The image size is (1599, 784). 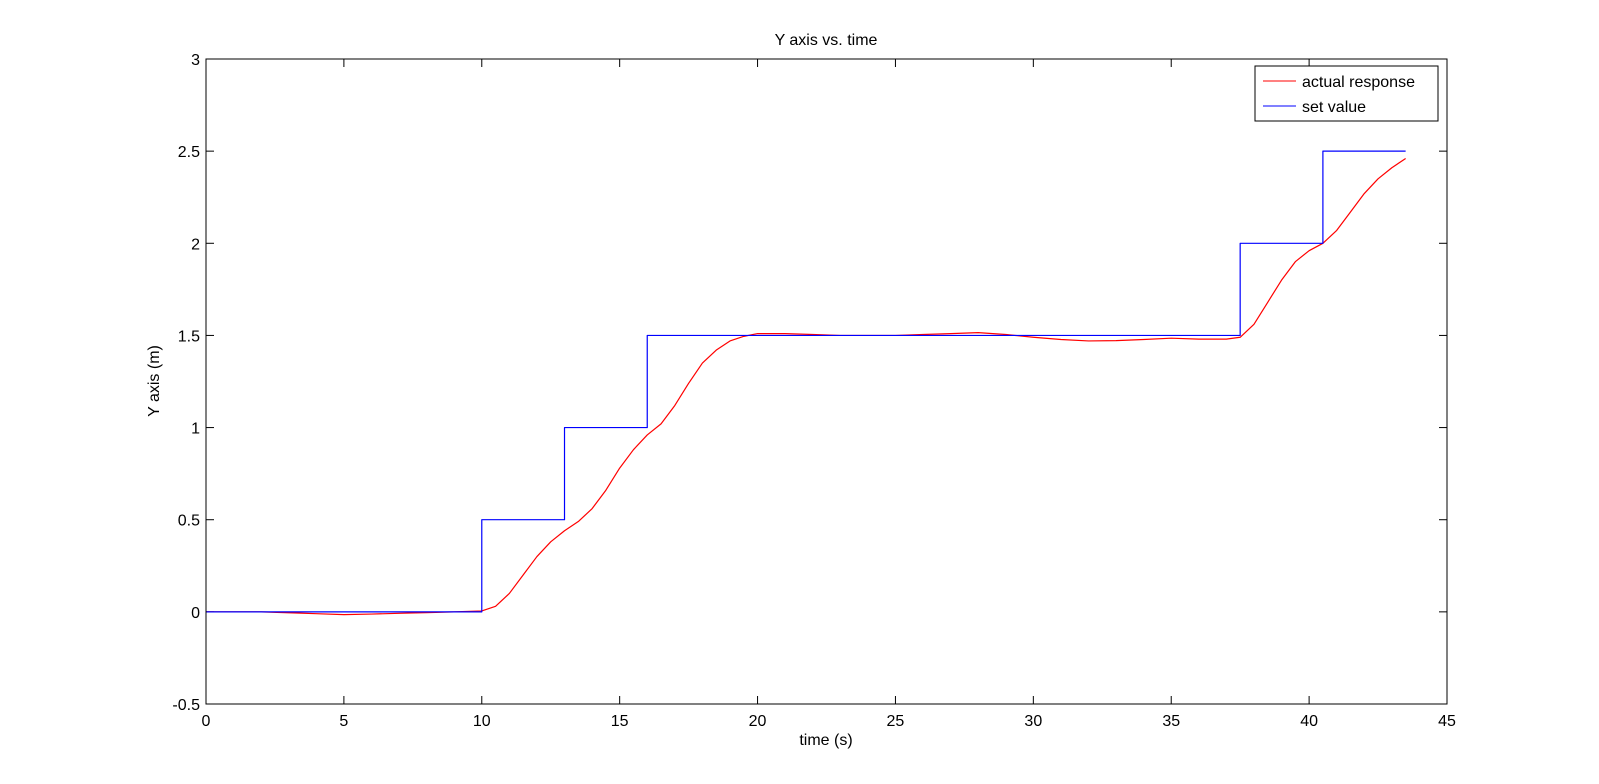 I want to click on x-tick-label: 25, so click(x=896, y=721).